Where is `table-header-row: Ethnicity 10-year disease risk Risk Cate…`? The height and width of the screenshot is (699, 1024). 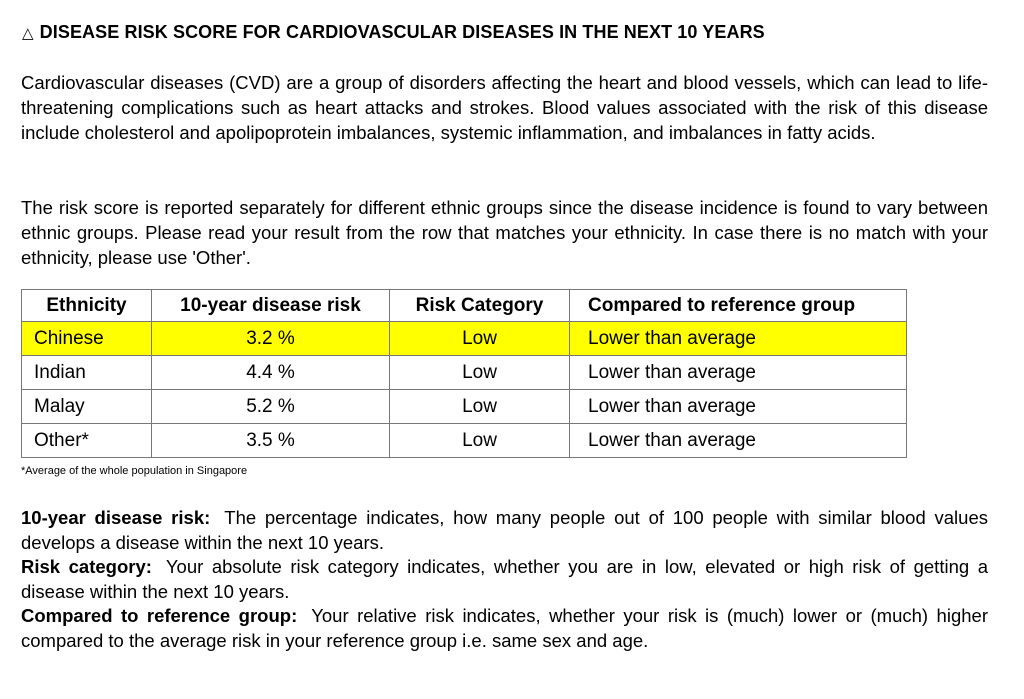
table-header-row: Ethnicity 10-year disease risk Risk Cate… is located at coordinates (464, 305).